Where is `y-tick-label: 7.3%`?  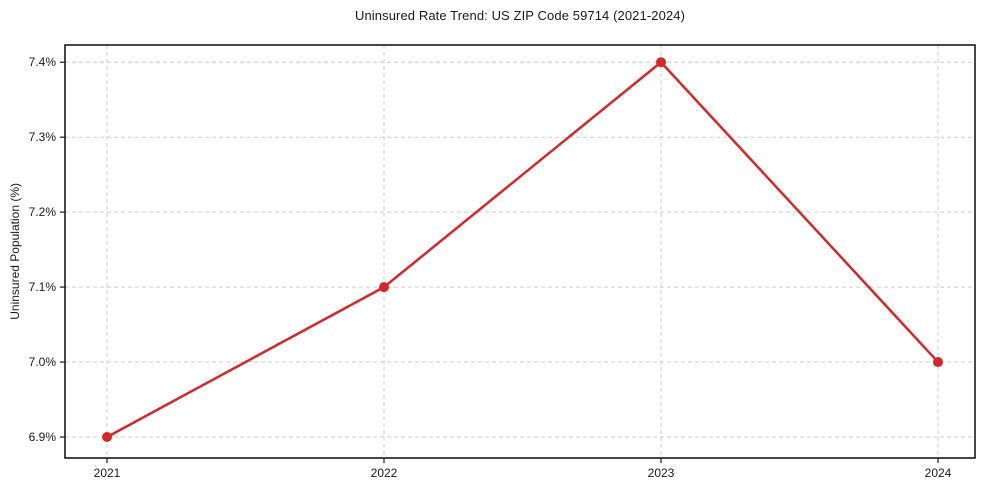 y-tick-label: 7.3% is located at coordinates (43, 137).